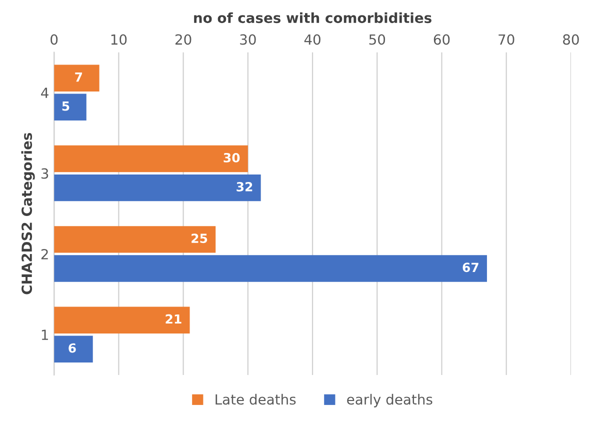  Describe the element at coordinates (119, 39) in the screenshot. I see `x-tick-label: 10` at that location.